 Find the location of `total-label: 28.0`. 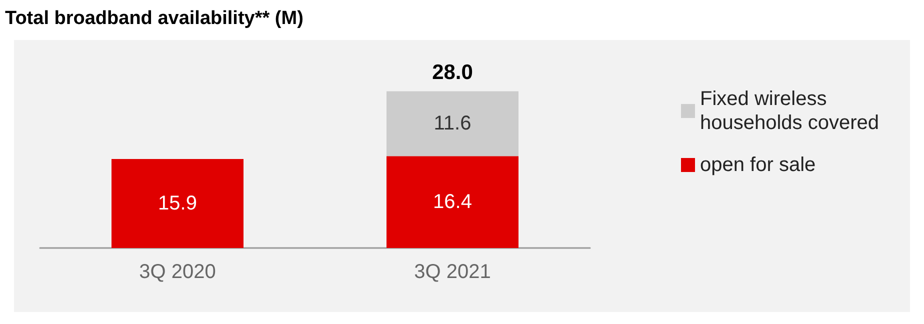

total-label: 28.0 is located at coordinates (452, 72).